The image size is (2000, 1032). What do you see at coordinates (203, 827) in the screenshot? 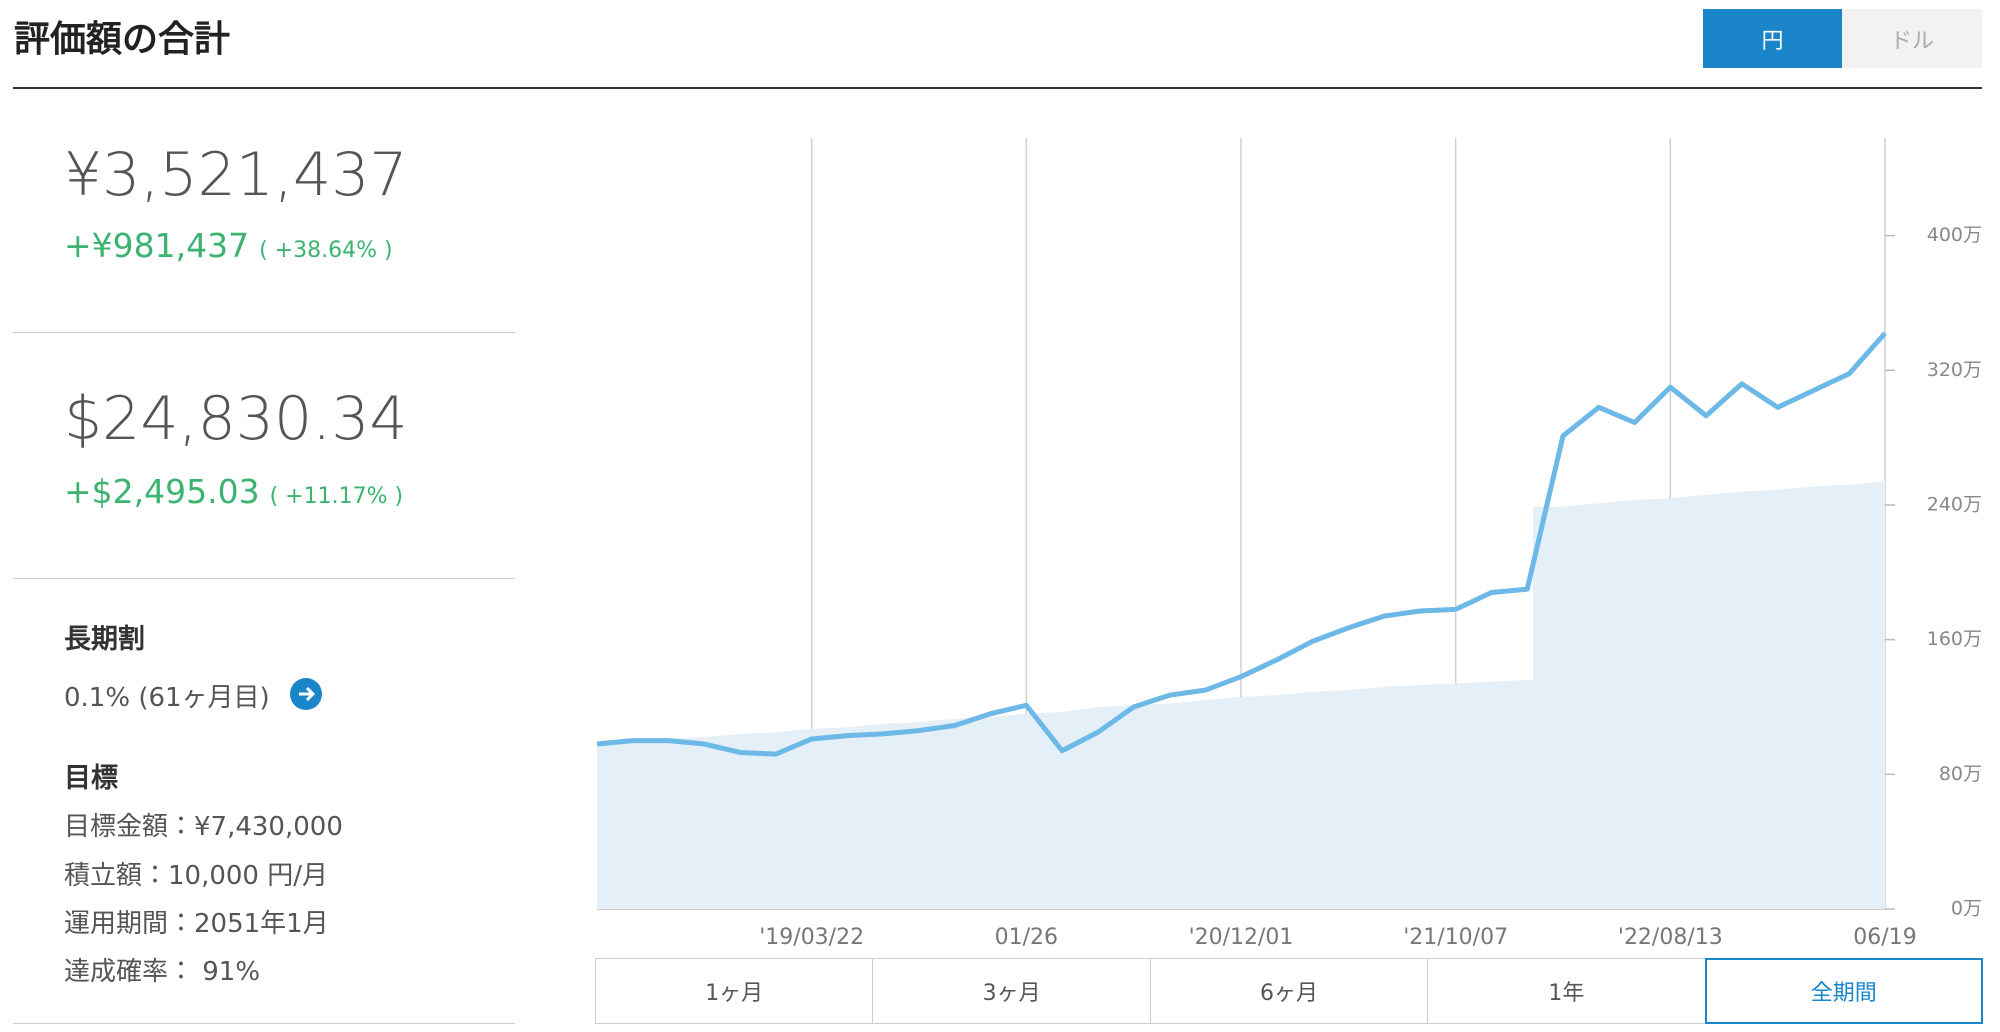
I see `goal-item: 目標金額：¥7,430,000` at bounding box center [203, 827].